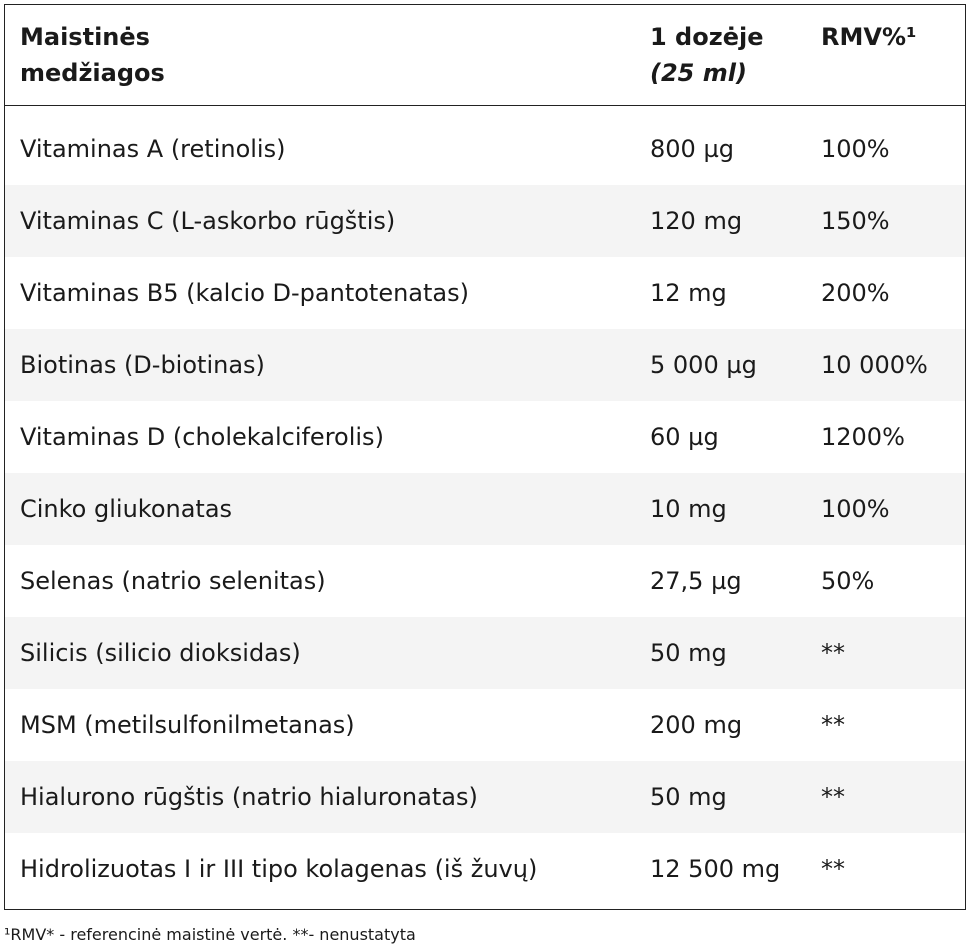 This screenshot has width=972, height=951. Describe the element at coordinates (485, 725) in the screenshot. I see `table-row: MSM (metilsulfonilmetanas) 200 mg **` at that location.